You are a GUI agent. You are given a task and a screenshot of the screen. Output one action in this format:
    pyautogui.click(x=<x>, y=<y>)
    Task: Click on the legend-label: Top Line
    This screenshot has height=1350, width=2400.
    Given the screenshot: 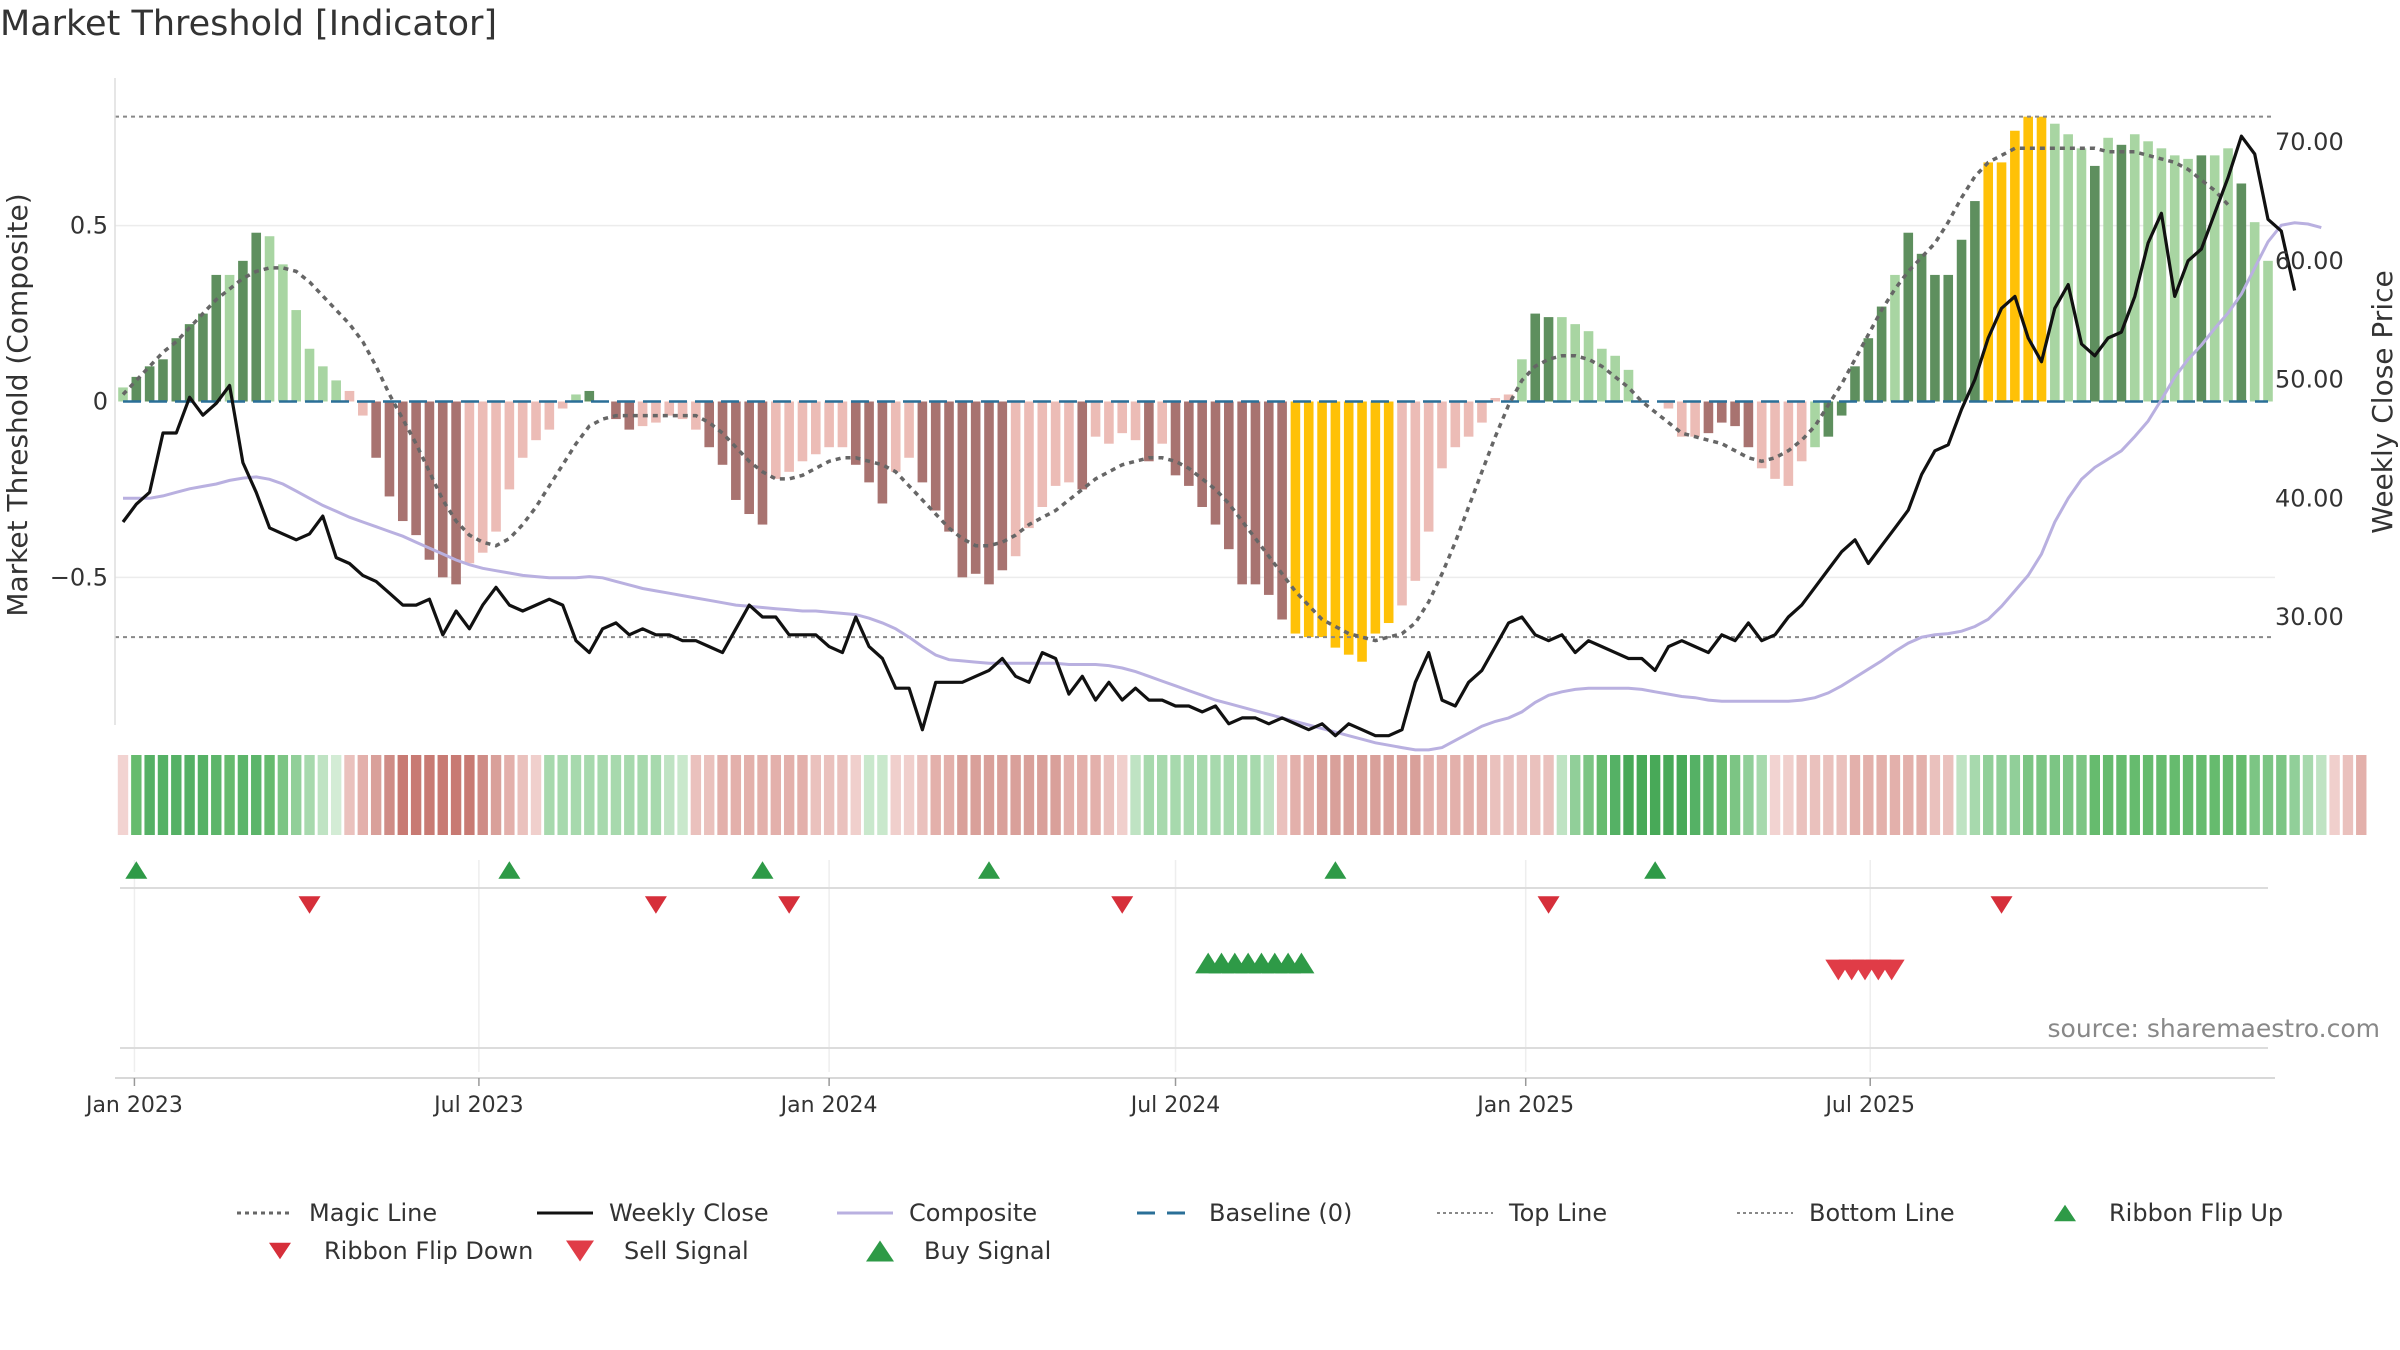 What is the action you would take?
    pyautogui.click(x=1558, y=1213)
    